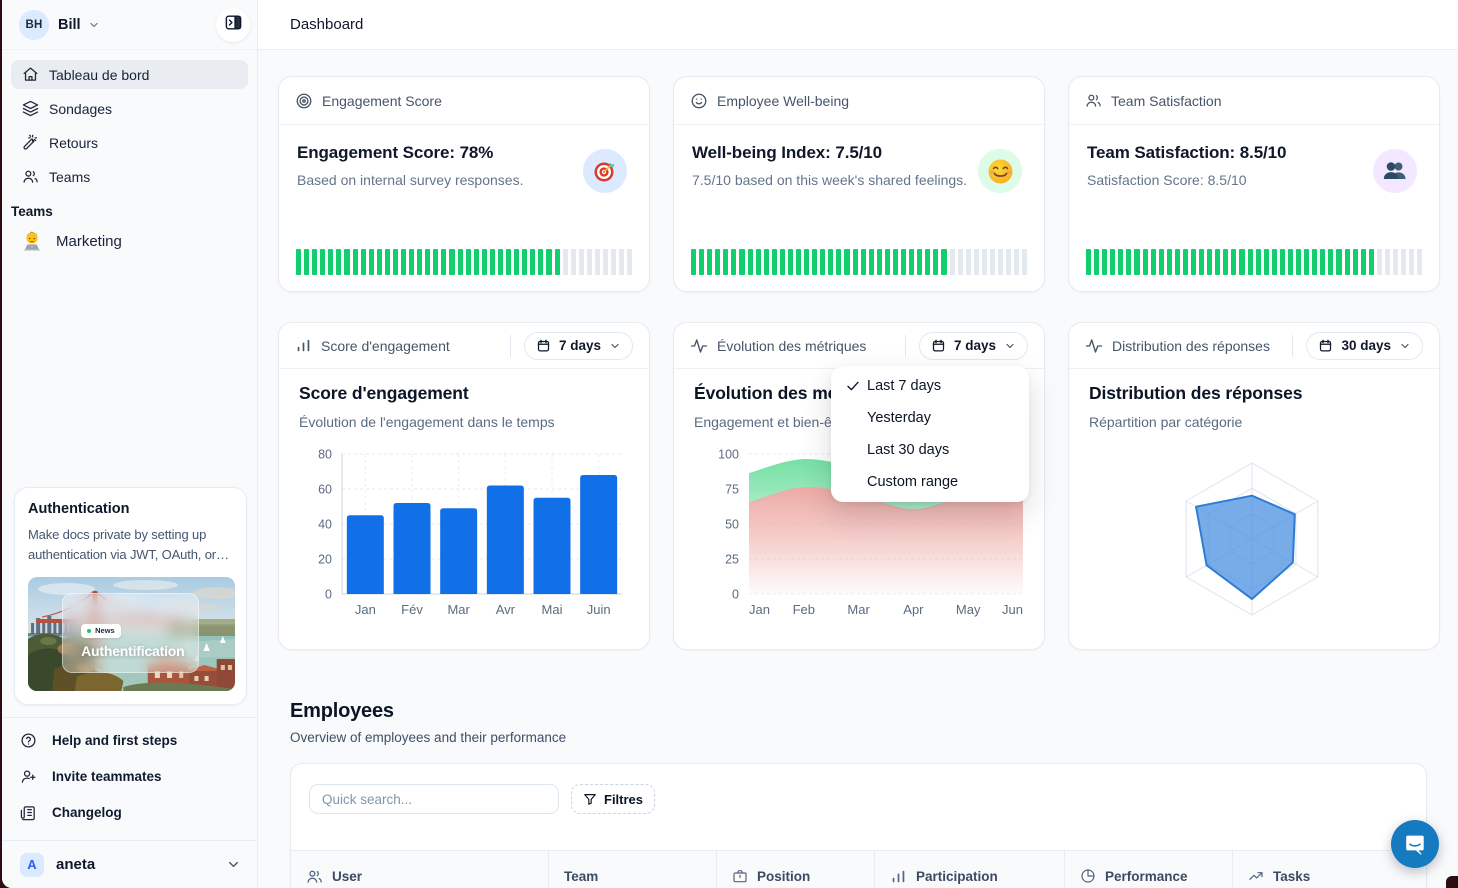  I want to click on menu-item-custom-range: Custom range, so click(930, 482).